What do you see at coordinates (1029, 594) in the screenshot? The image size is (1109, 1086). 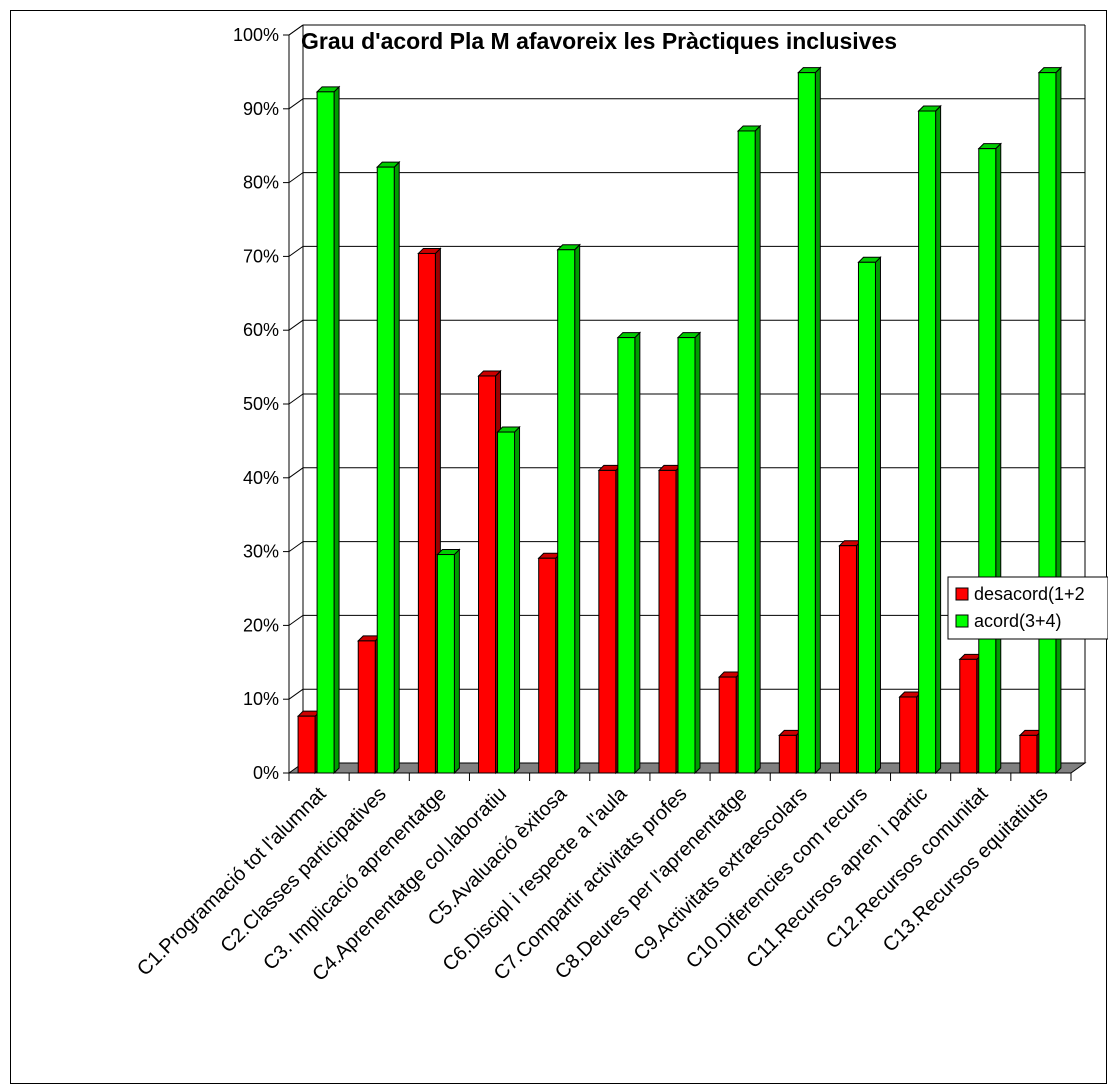 I see `legend-label: desacord(1+2` at bounding box center [1029, 594].